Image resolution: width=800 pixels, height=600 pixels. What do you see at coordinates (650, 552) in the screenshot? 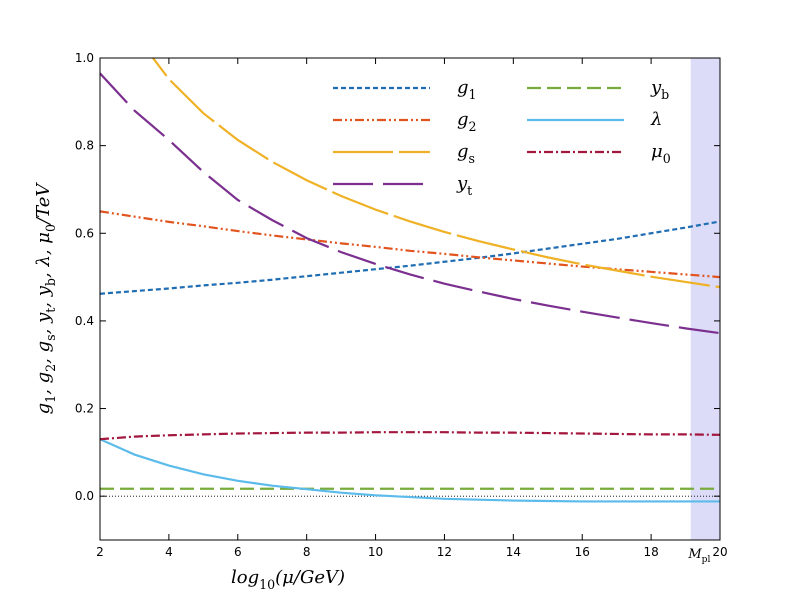
I see `x-tick-label: 18` at bounding box center [650, 552].